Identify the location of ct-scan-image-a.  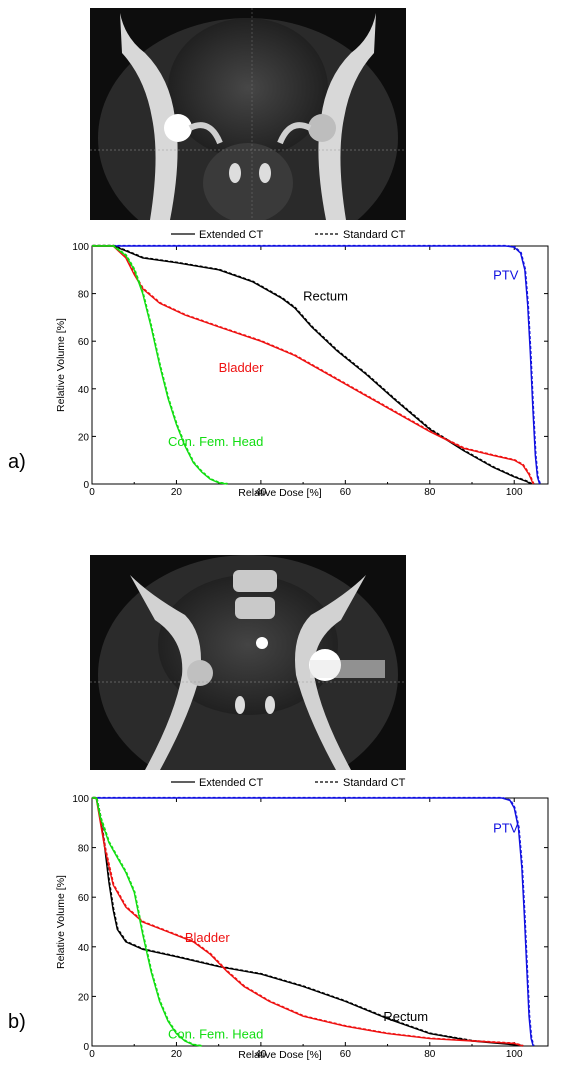
(248, 114).